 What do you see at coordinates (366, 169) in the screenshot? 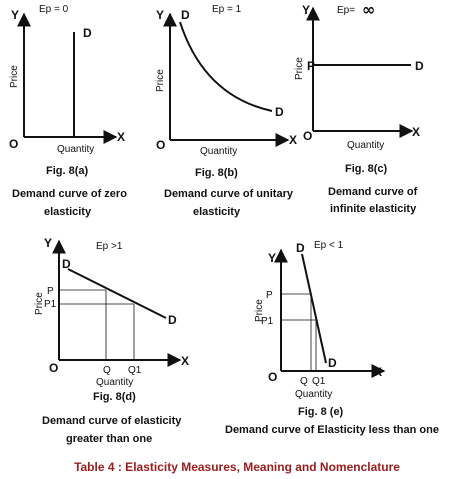
I see `panel-c-fig-label: Fig. 8(c)` at bounding box center [366, 169].